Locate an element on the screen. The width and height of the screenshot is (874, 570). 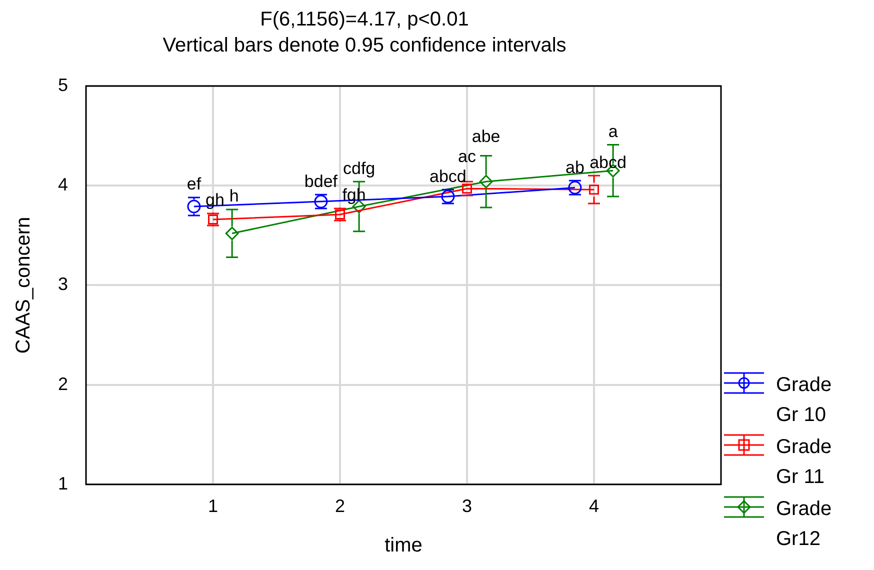
x-tick-label: 4 is located at coordinates (594, 506).